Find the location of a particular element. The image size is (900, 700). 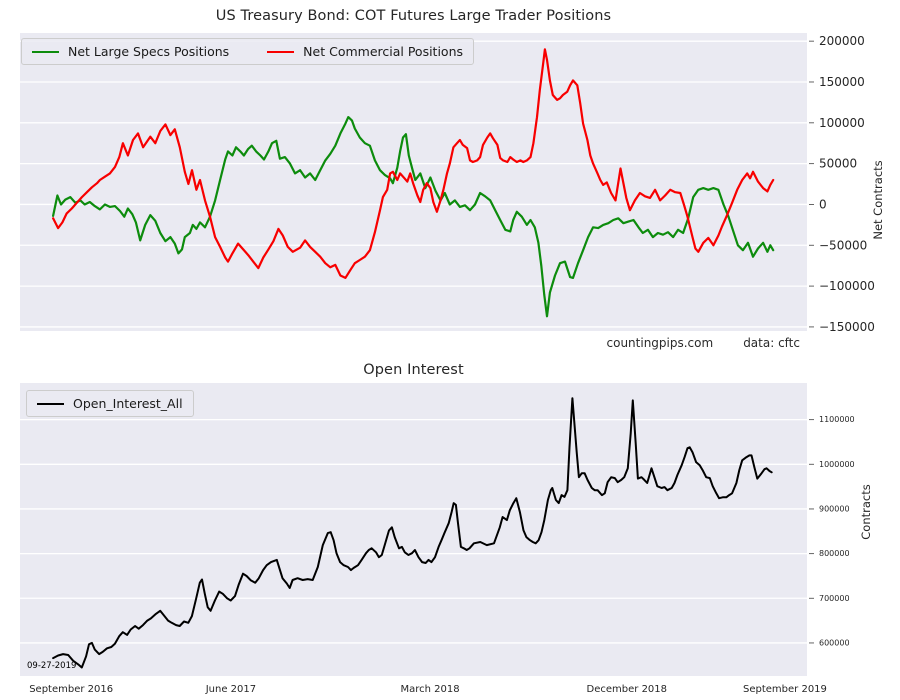

green-line-swatch is located at coordinates (45, 51).